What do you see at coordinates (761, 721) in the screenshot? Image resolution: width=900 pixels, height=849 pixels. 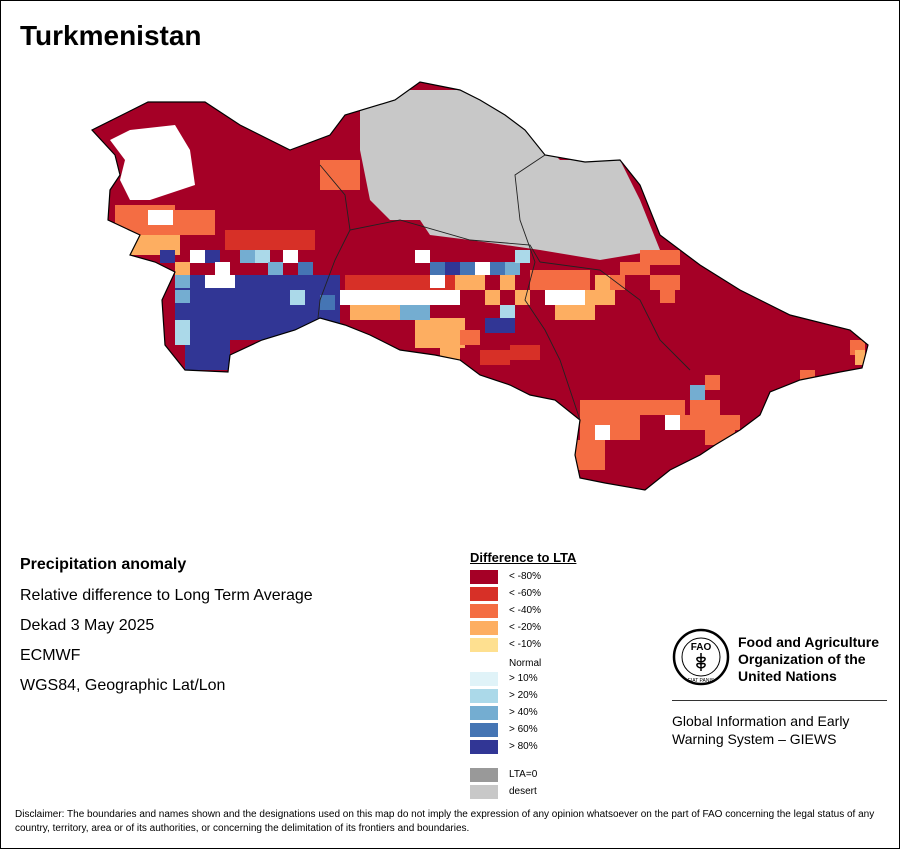 I see `giews-line1: Global Information and Early` at bounding box center [761, 721].